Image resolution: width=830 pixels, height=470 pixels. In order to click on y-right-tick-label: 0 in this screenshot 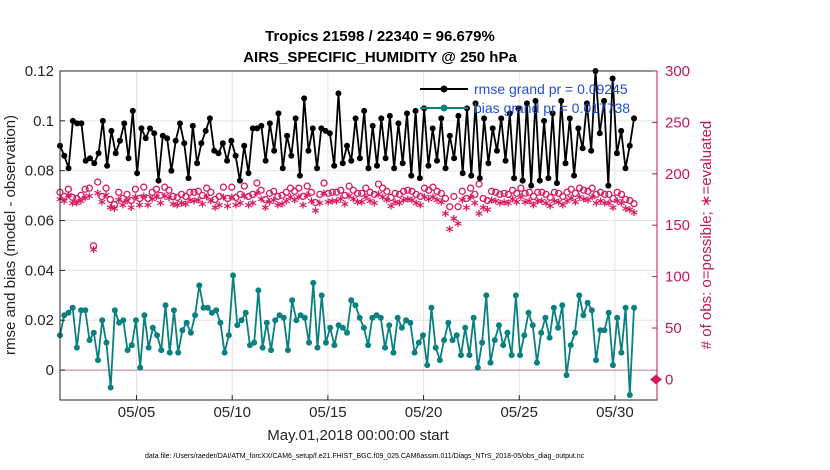, I will do `click(669, 379)`.